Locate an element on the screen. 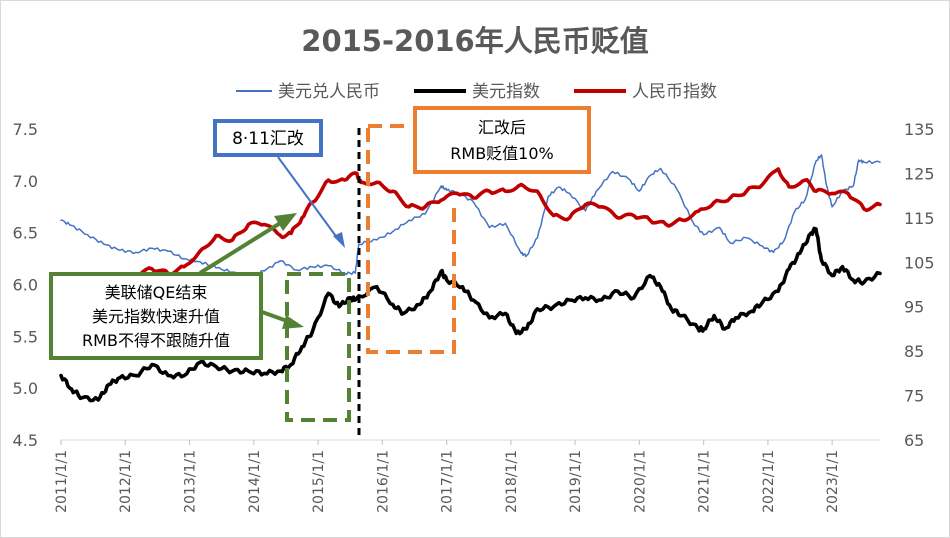  annotation-reform: 汇改后 RMB贬值10% is located at coordinates (502, 140).